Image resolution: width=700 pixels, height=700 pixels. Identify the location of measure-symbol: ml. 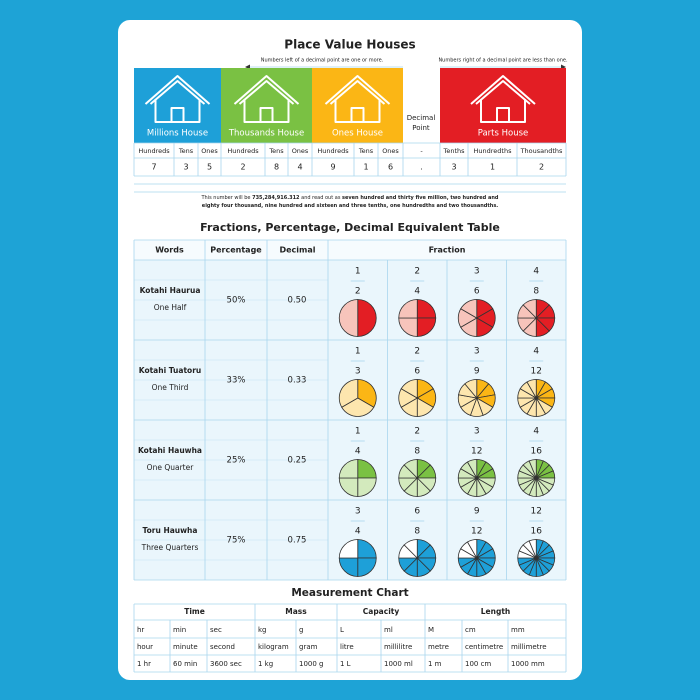
(388, 630).